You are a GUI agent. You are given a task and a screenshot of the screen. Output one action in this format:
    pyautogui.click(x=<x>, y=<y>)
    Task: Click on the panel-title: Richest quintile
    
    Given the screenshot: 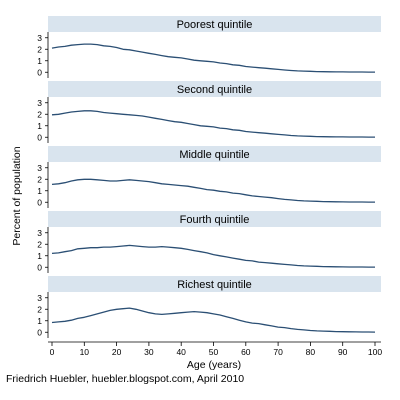 What is the action you would take?
    pyautogui.click(x=214, y=285)
    